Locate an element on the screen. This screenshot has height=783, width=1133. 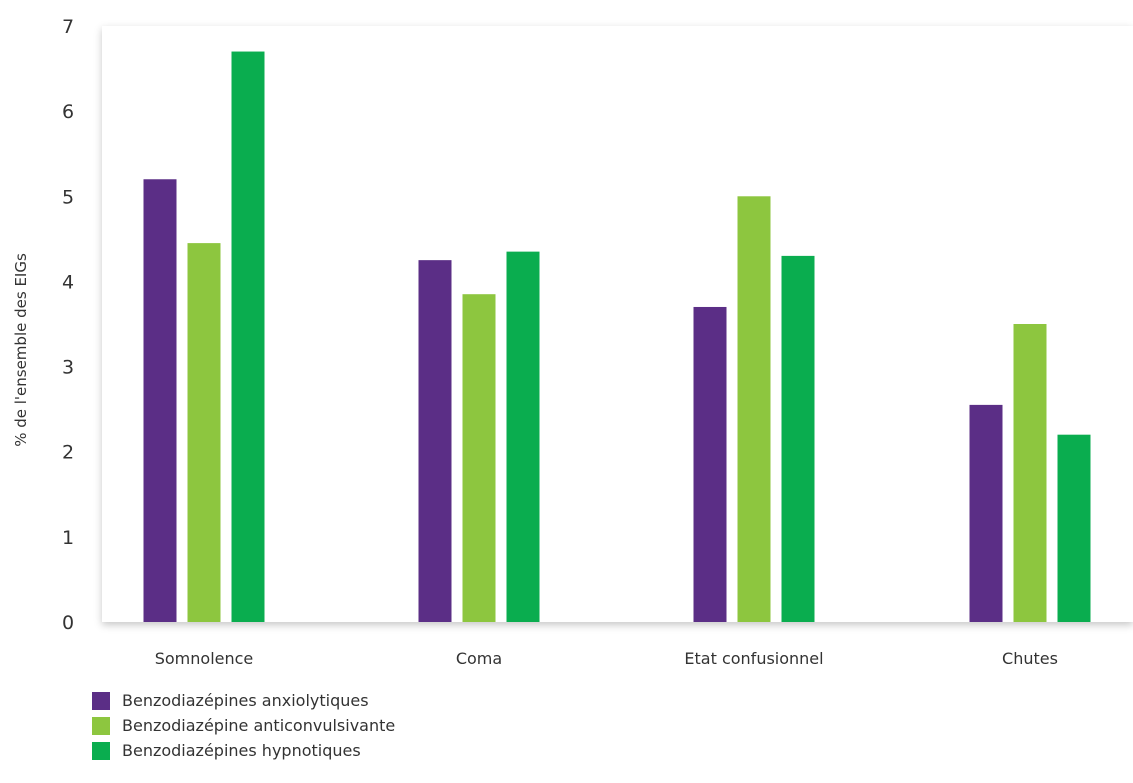
x-tick-label: Somnolence is located at coordinates (204, 658).